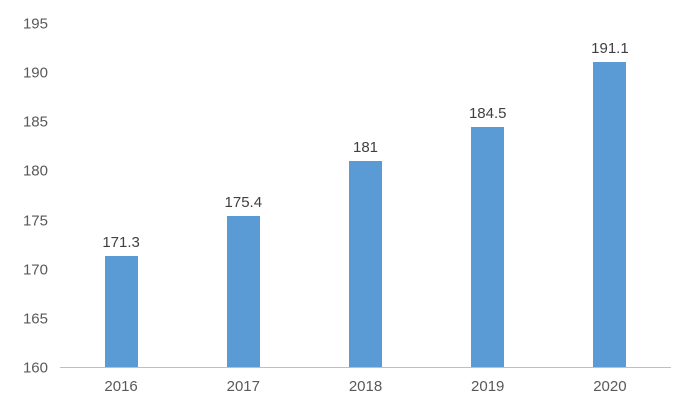 This screenshot has width=683, height=411. I want to click on x-tick-label: 2018, so click(365, 386).